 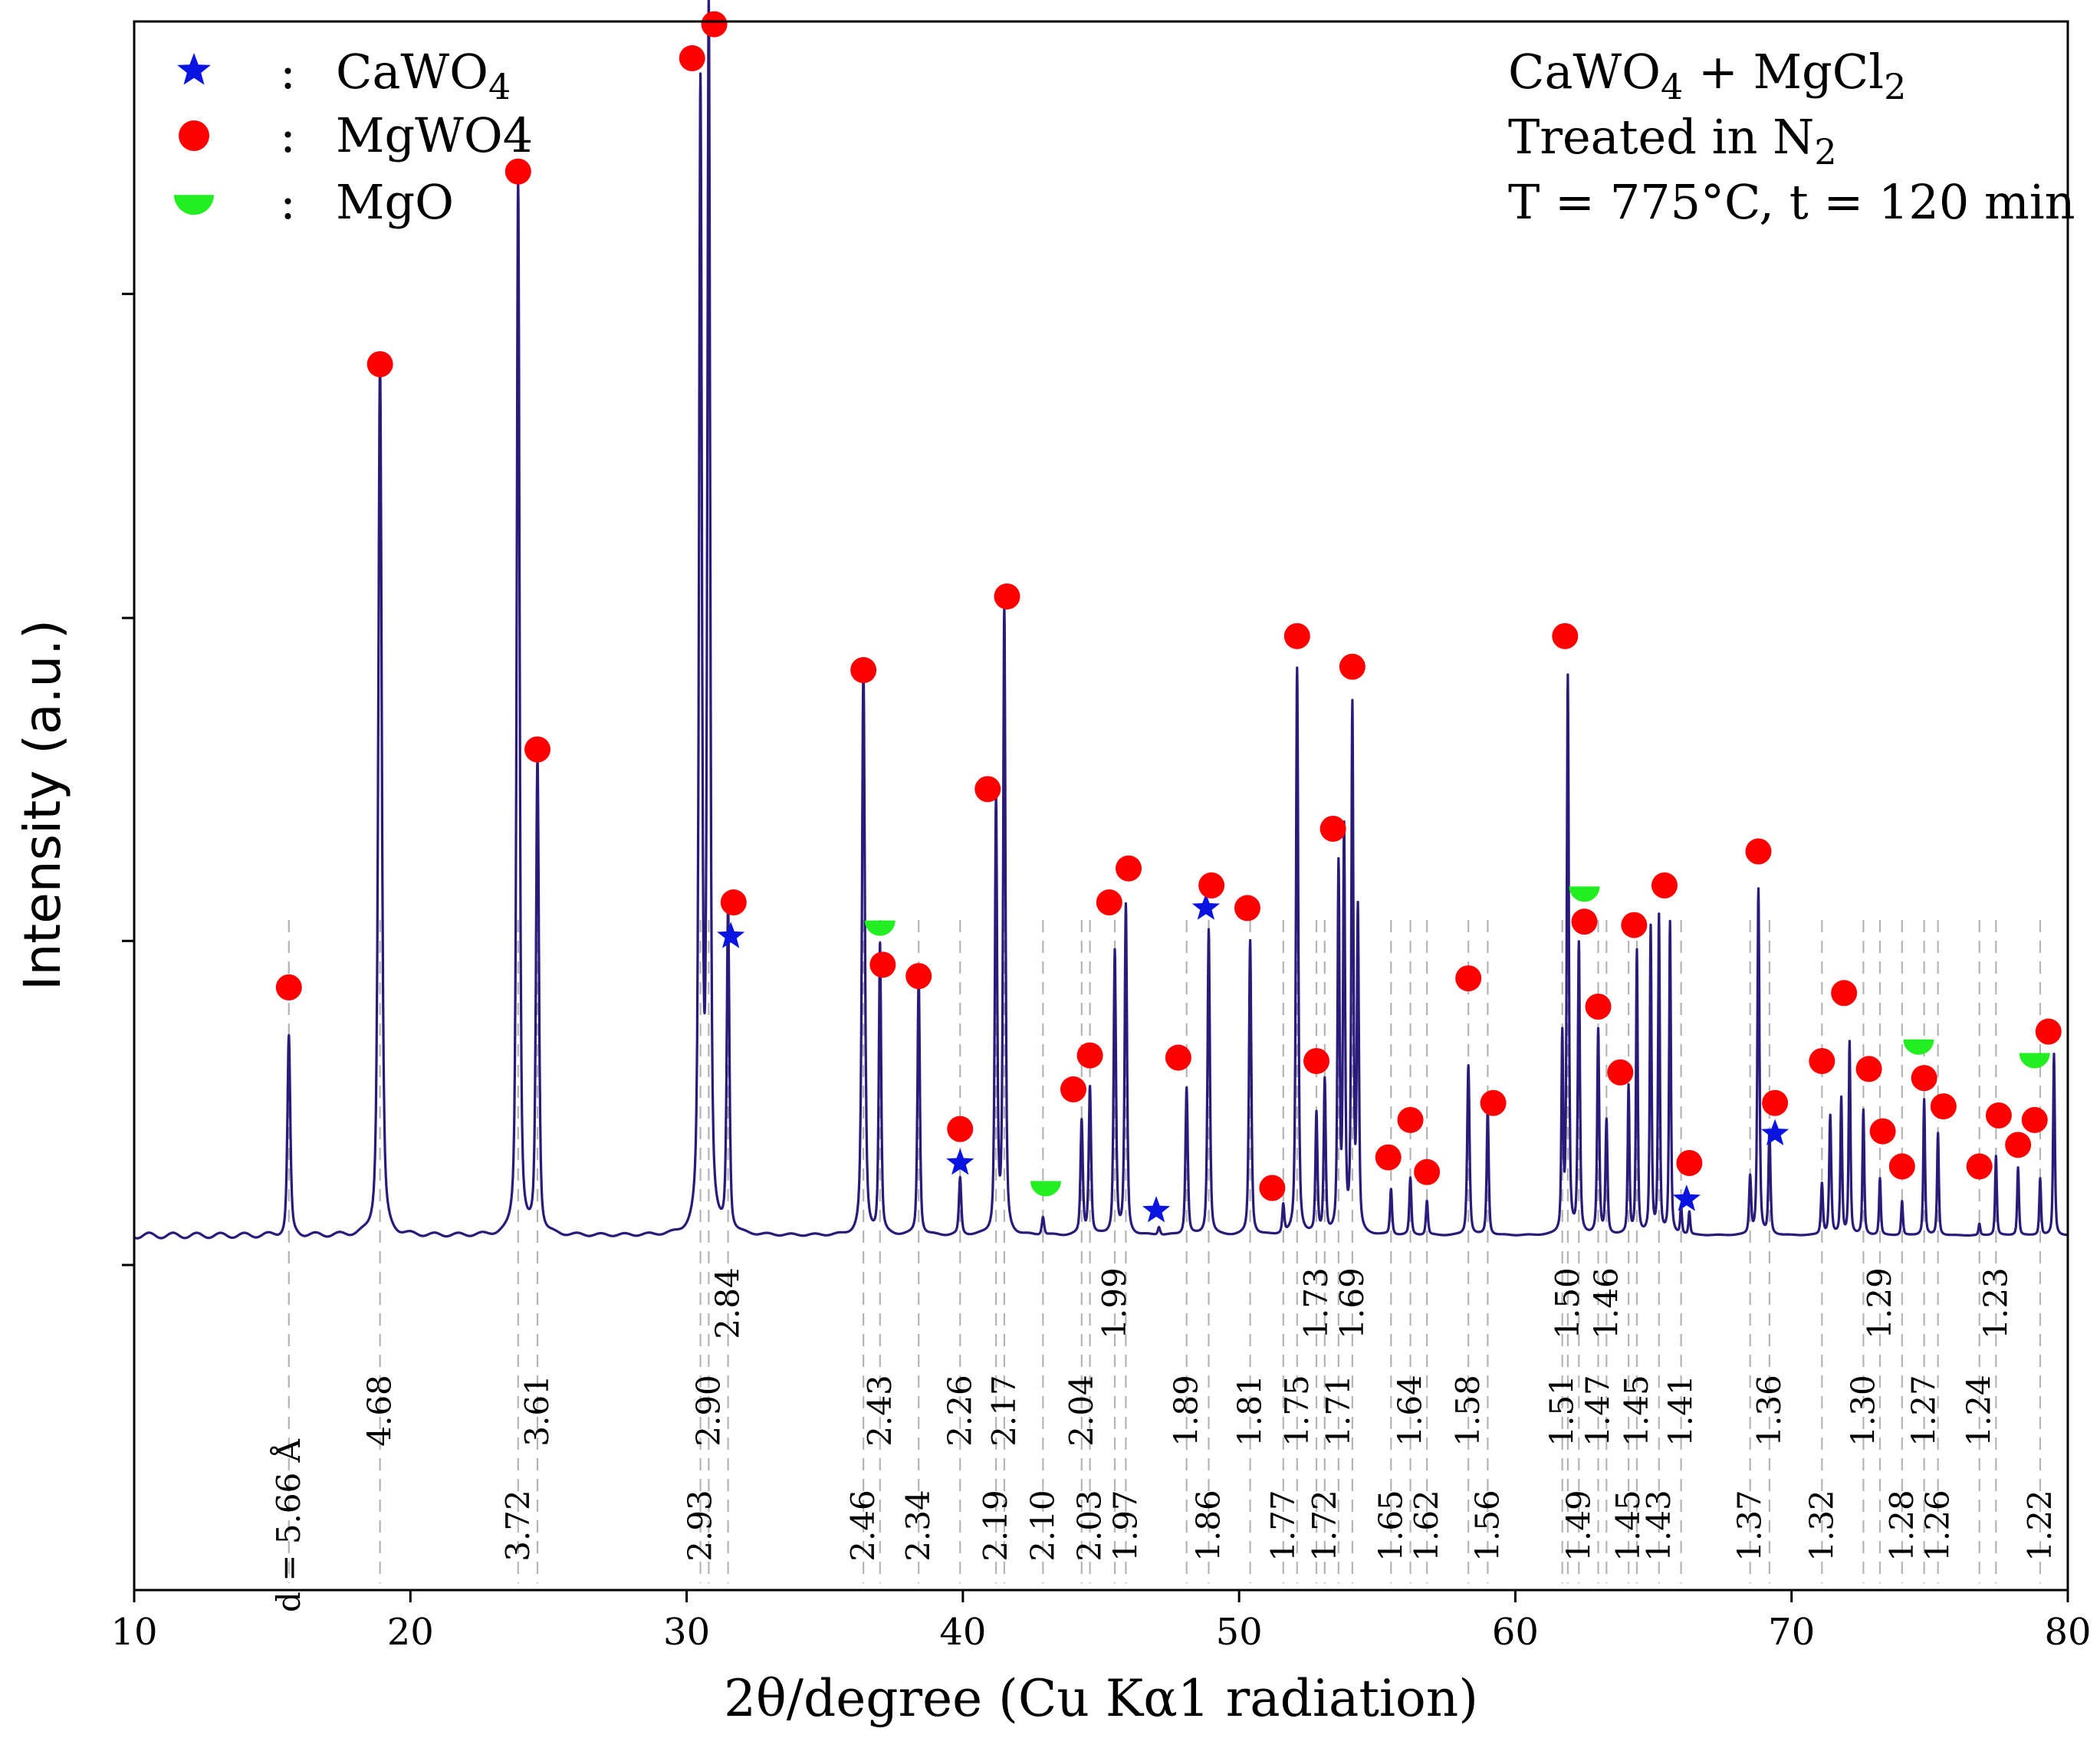 I want to click on x-axis-ticks: 10 20 30 40 50 60 70 80, so click(x=1101, y=1622).